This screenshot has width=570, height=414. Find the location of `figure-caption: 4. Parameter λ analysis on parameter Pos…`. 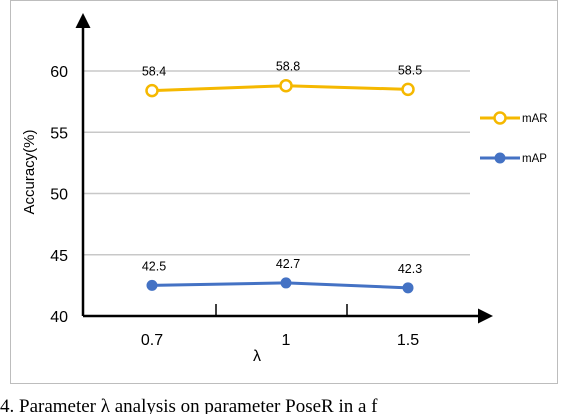

figure-caption: 4. Parameter λ analysis on parameter Pos… is located at coordinates (189, 405).